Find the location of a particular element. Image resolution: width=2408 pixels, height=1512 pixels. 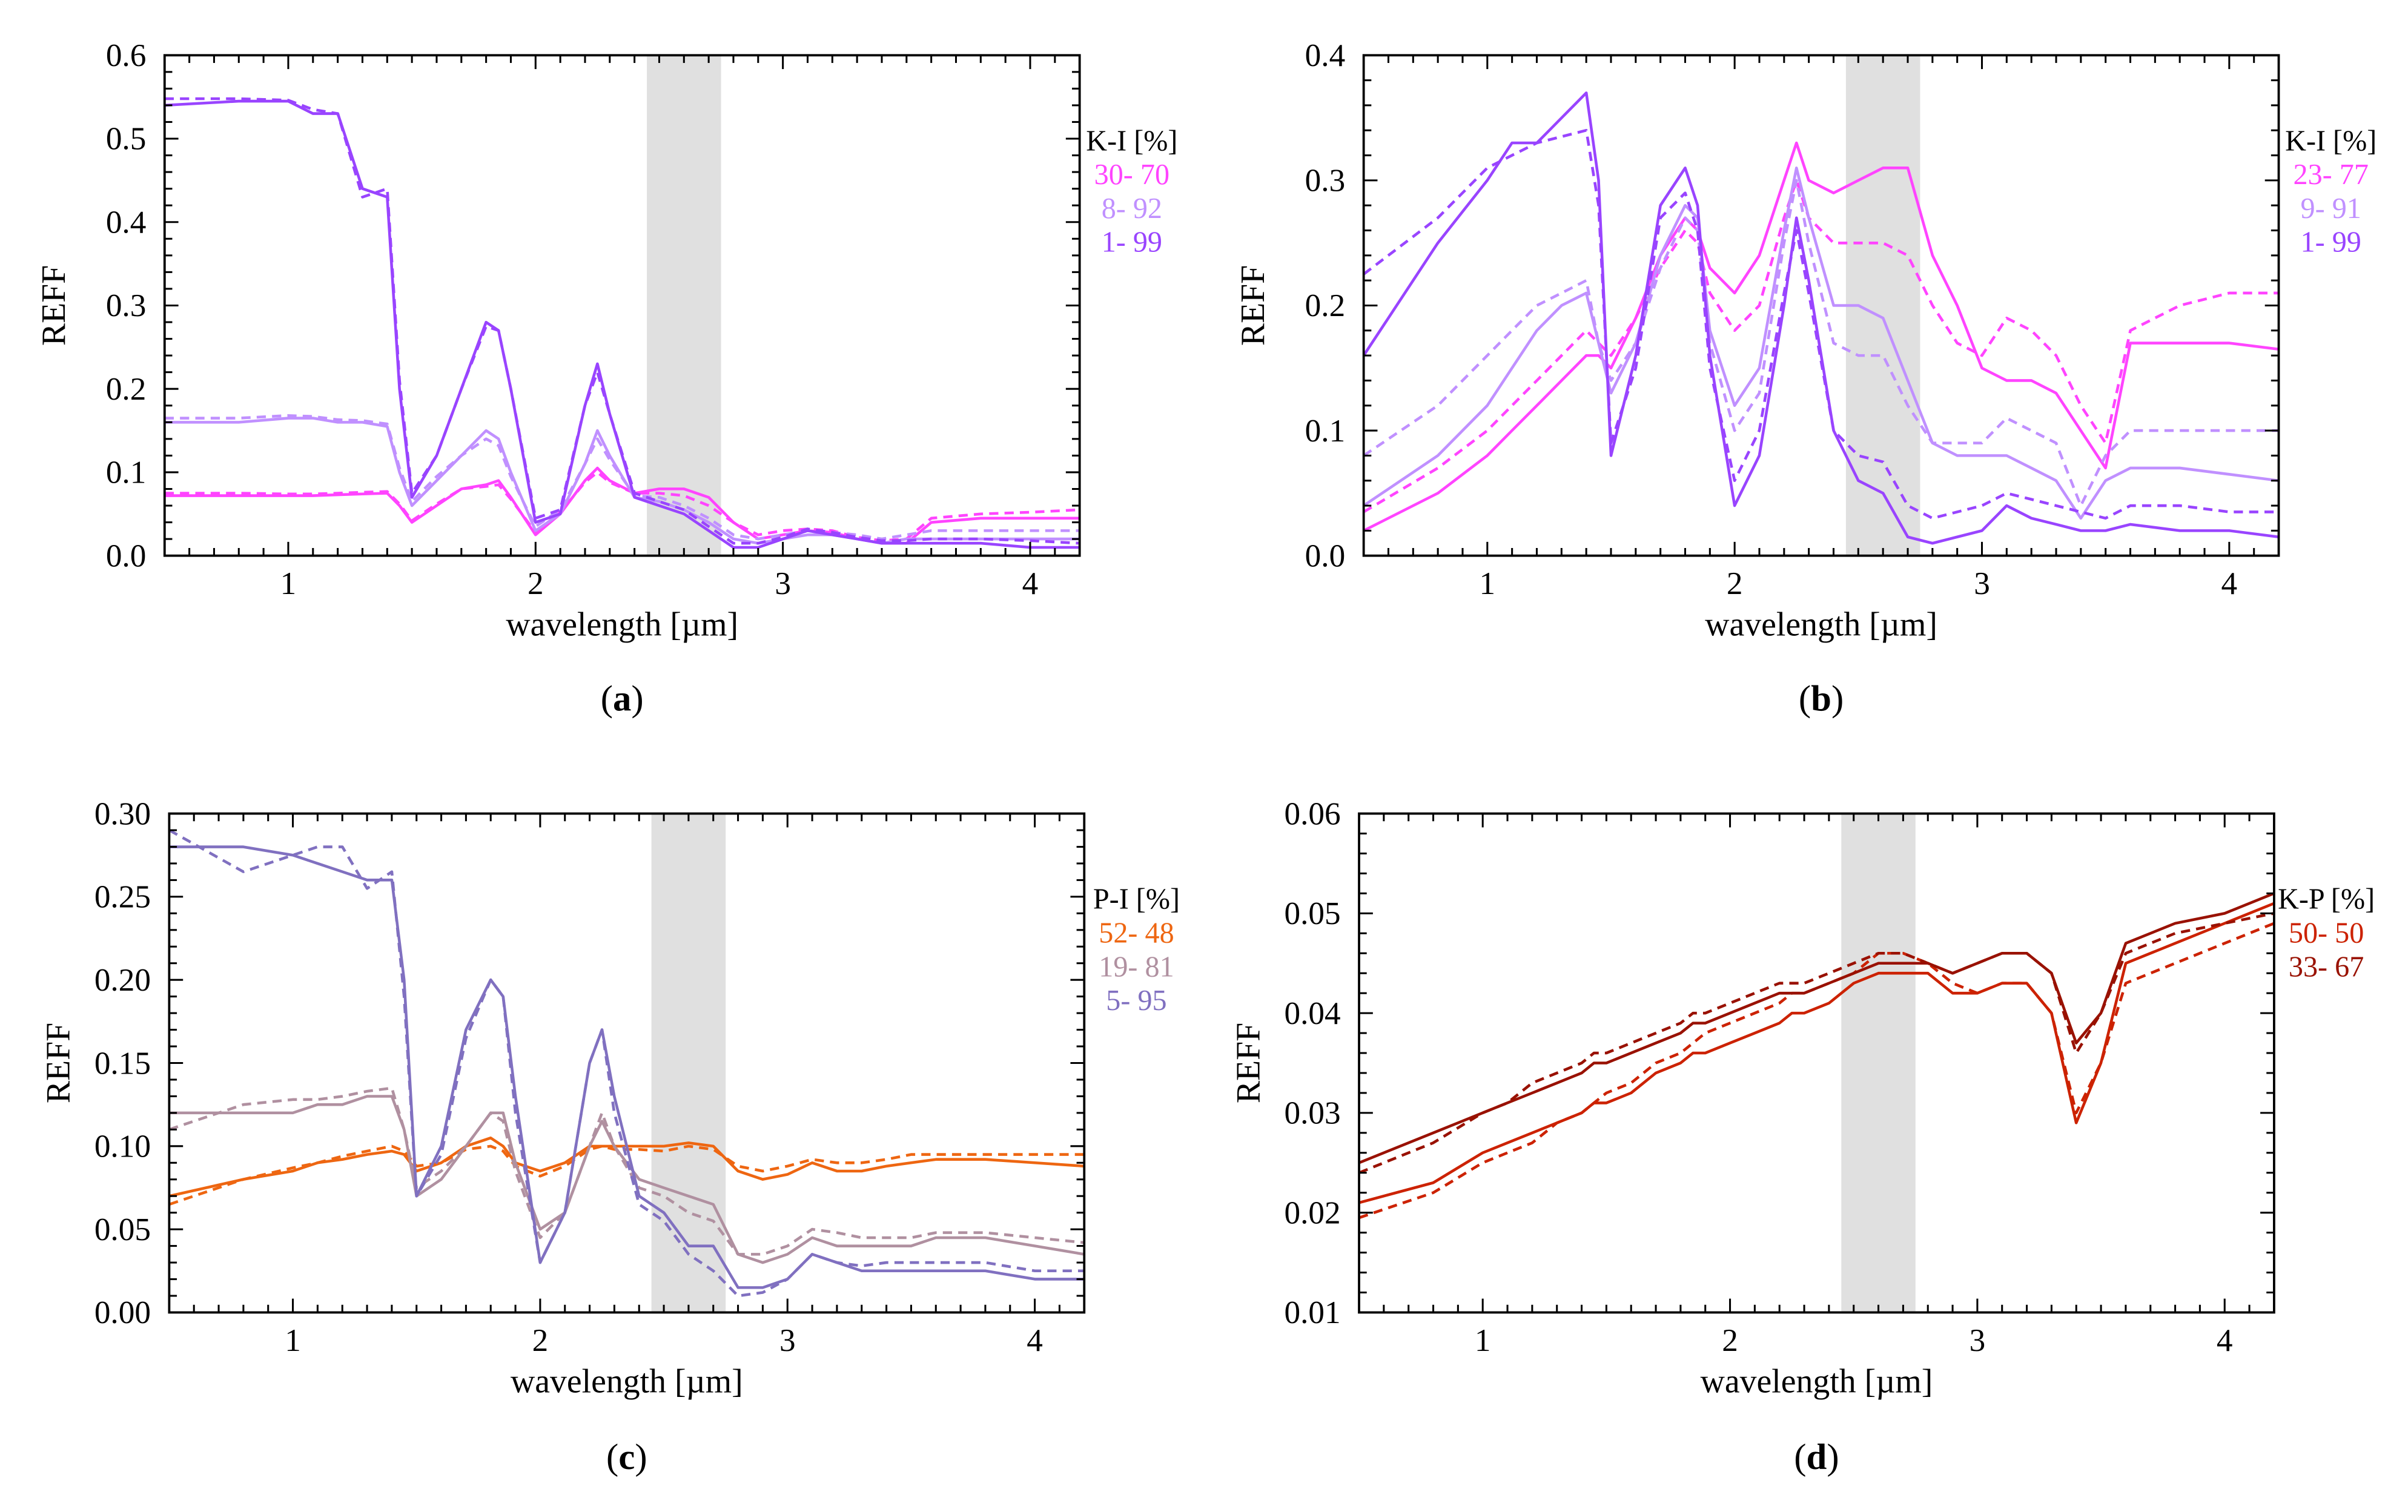

legend-entry: 19- 81 is located at coordinates (1136, 967).